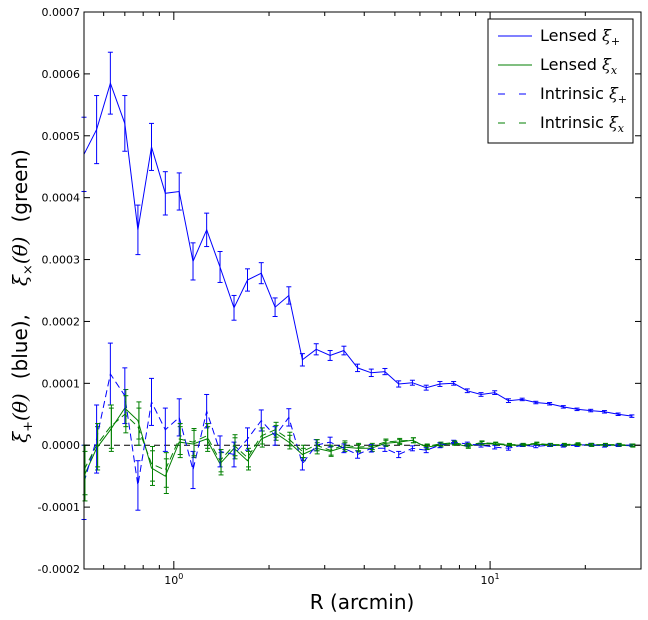 The image size is (648, 620). Describe the element at coordinates (61, 383) in the screenshot. I see `y-tick-label: 0.0001` at that location.